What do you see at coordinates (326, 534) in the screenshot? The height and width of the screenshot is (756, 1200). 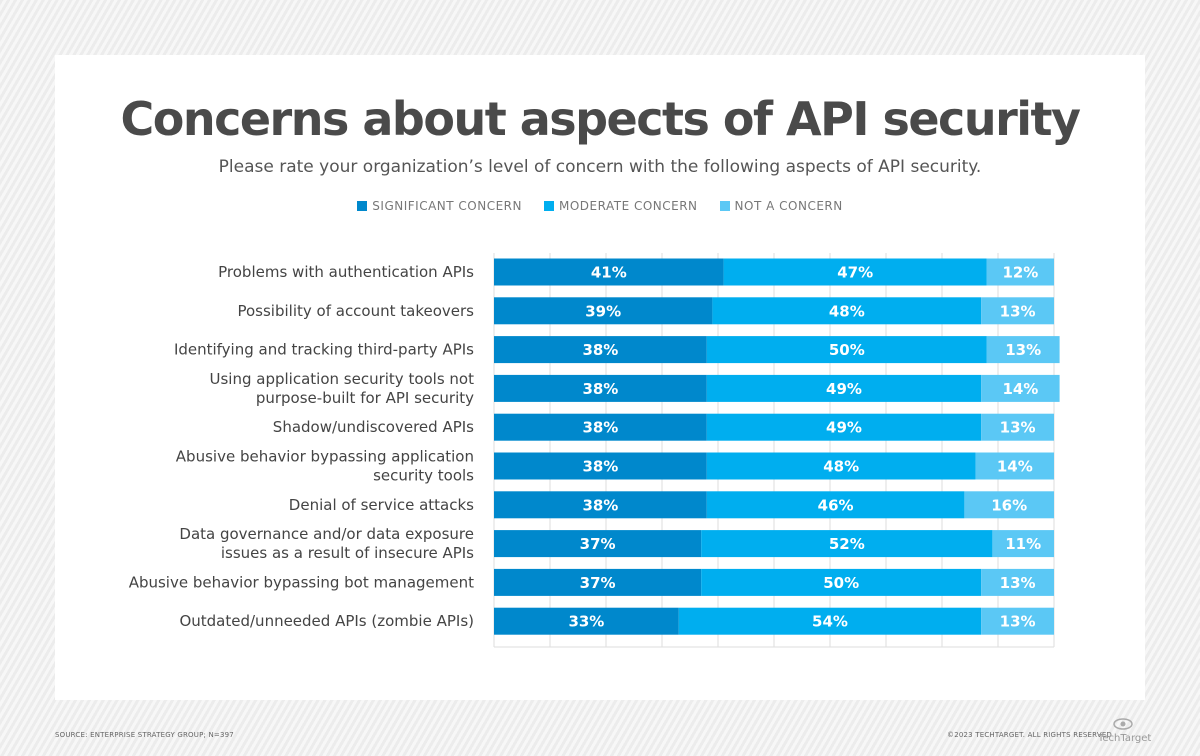 I see `category-label: Data governance and/or data exposure` at bounding box center [326, 534].